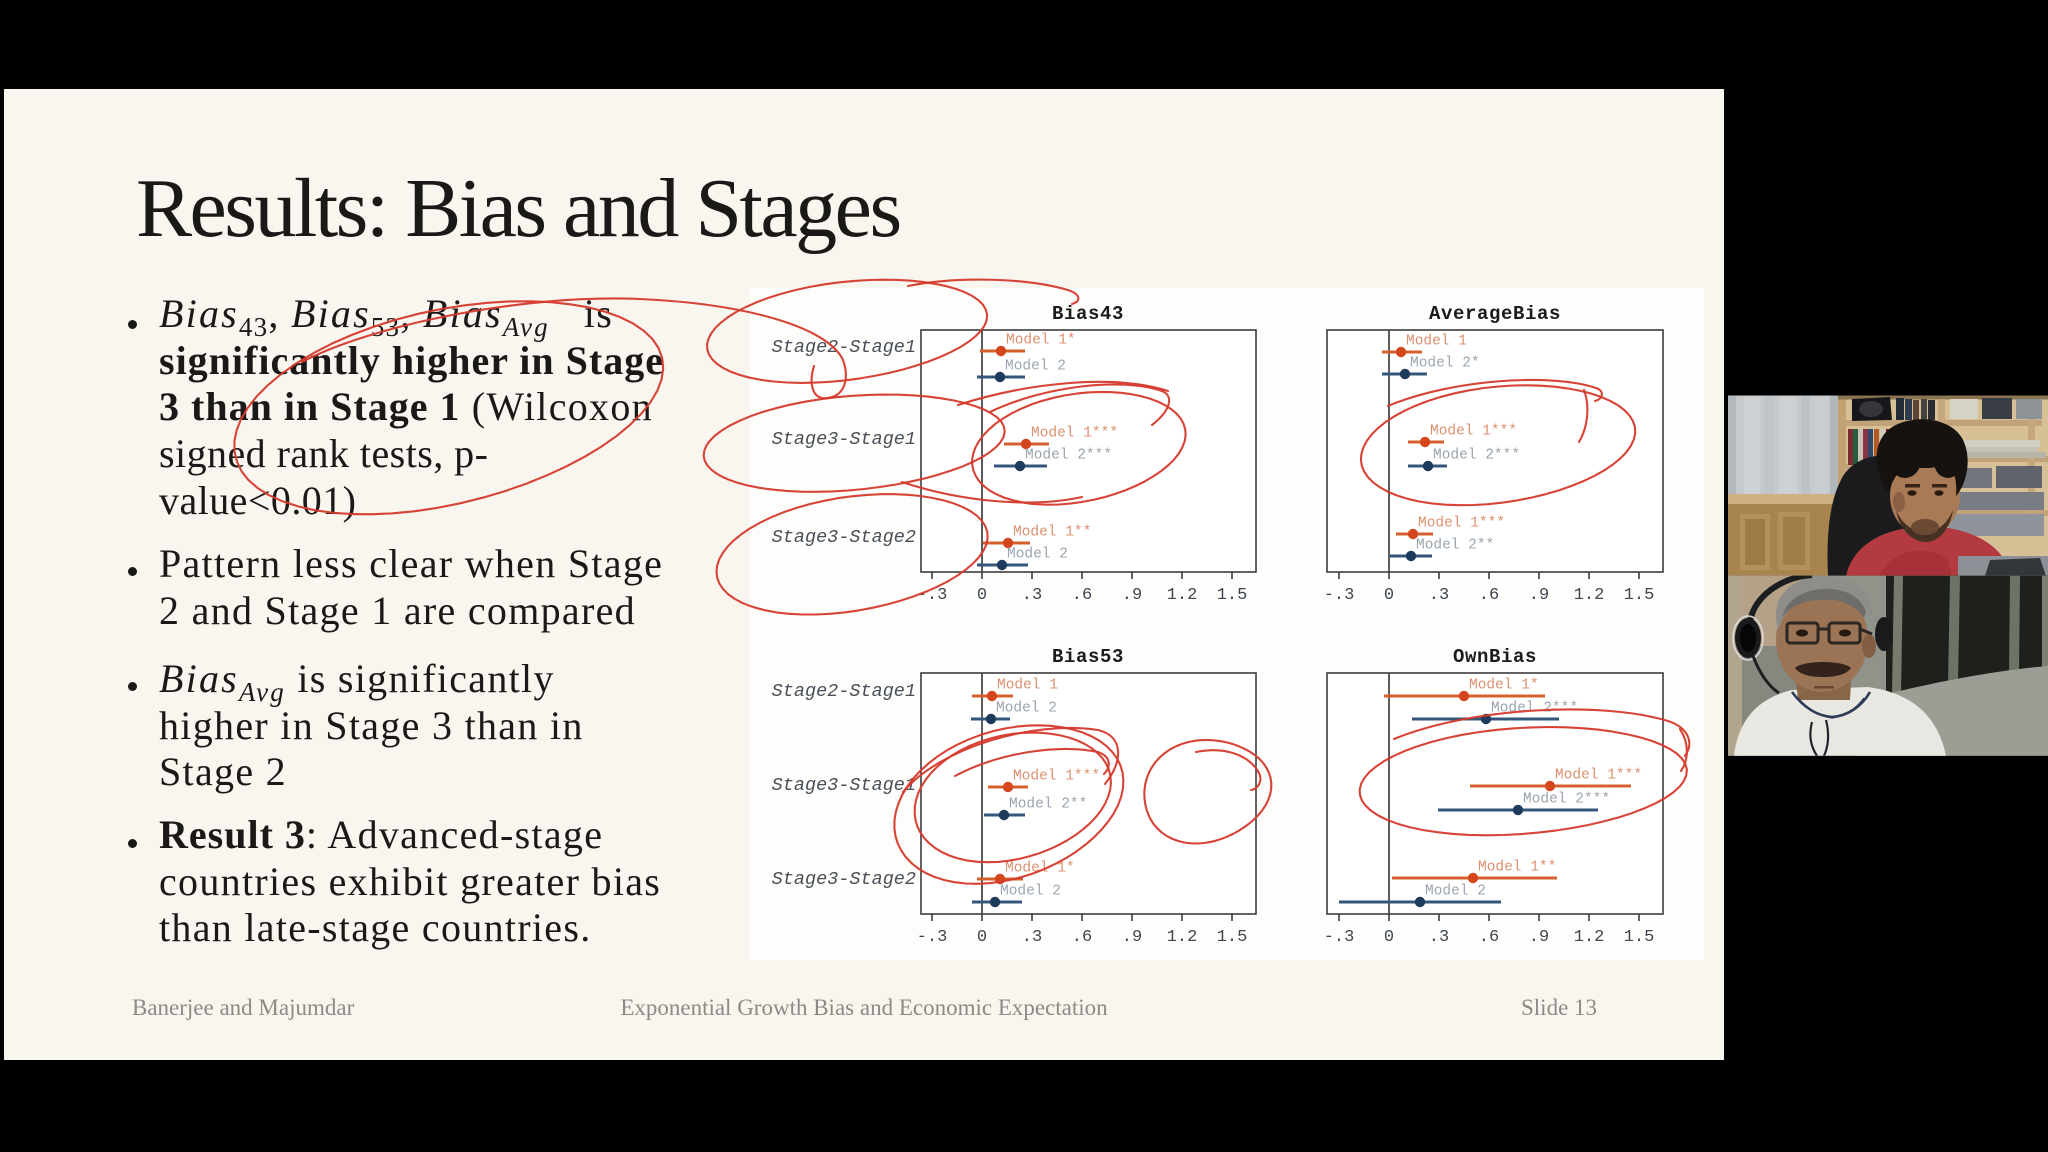 This screenshot has height=1152, width=2048. What do you see at coordinates (1445, 364) in the screenshot?
I see `svg-text: Model 2*` at bounding box center [1445, 364].